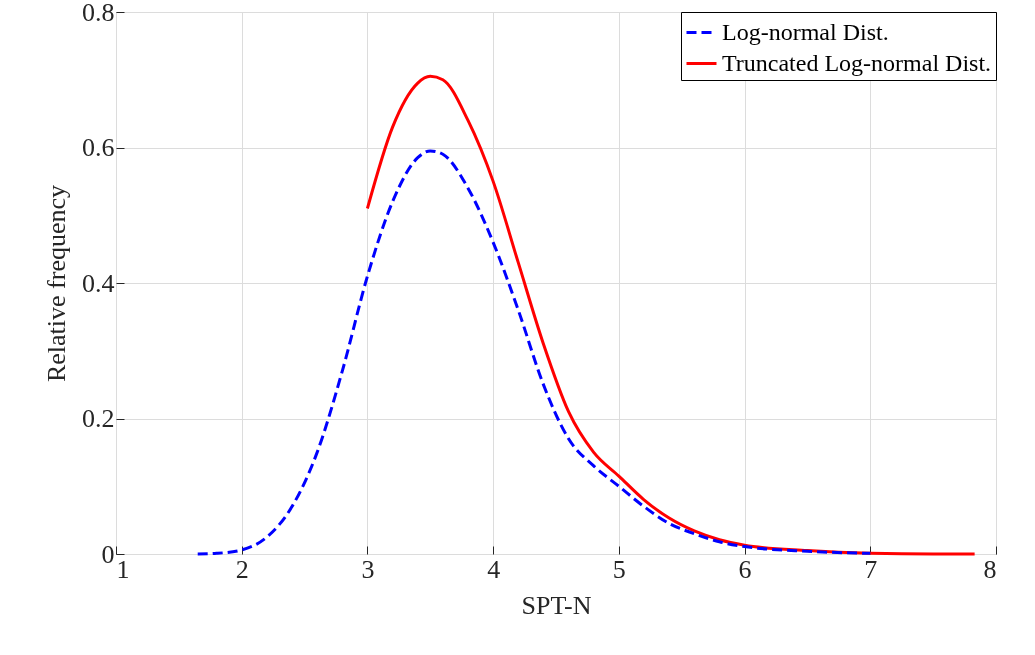 The image size is (1035, 655). What do you see at coordinates (990, 569) in the screenshot?
I see `x-tick-label: 8` at bounding box center [990, 569].